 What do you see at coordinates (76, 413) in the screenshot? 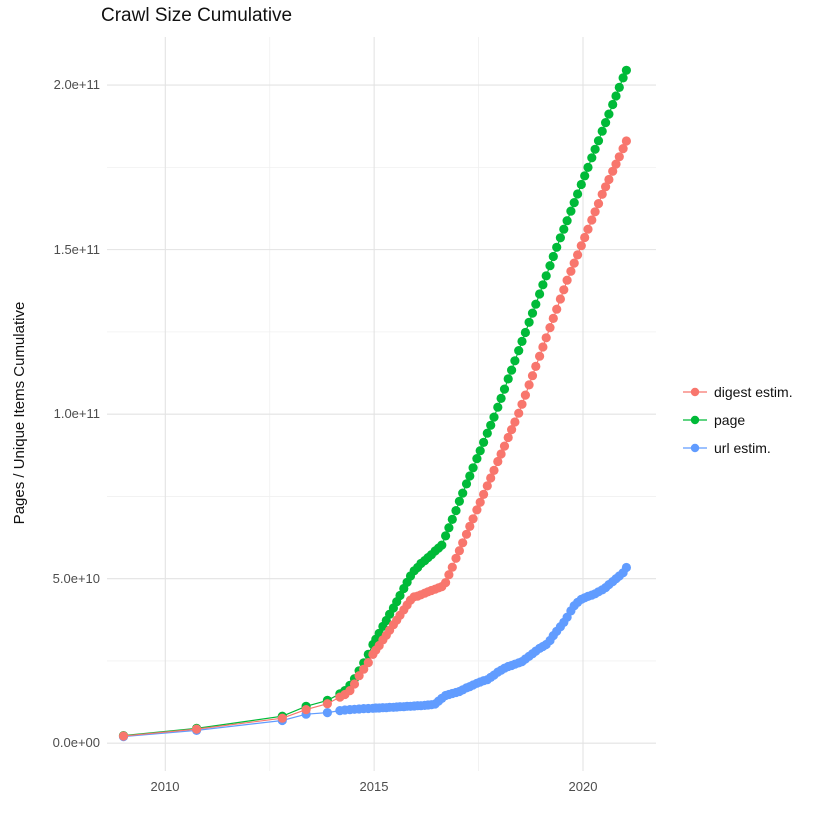
I see `y-tick-label: 1.0e+11` at bounding box center [76, 413].